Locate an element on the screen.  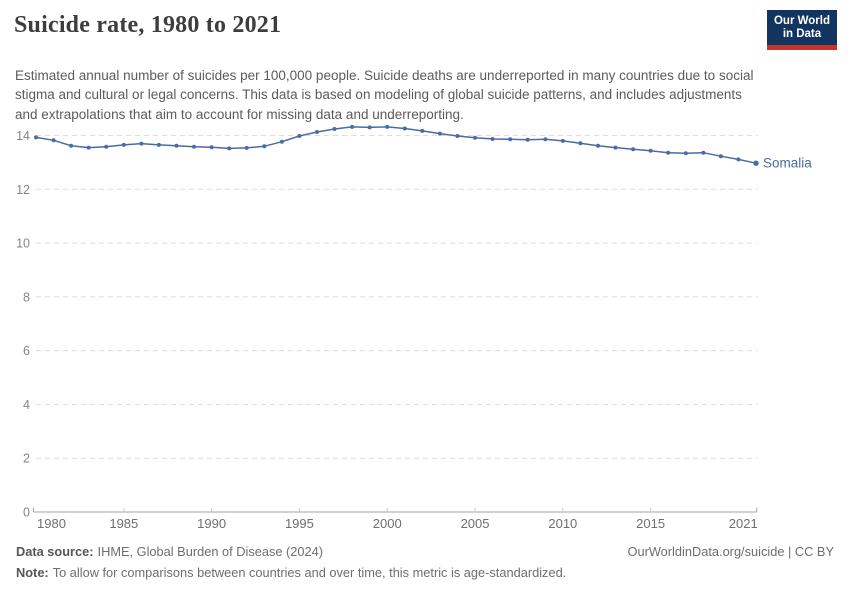
y-tick-label: 10 is located at coordinates (23, 244).